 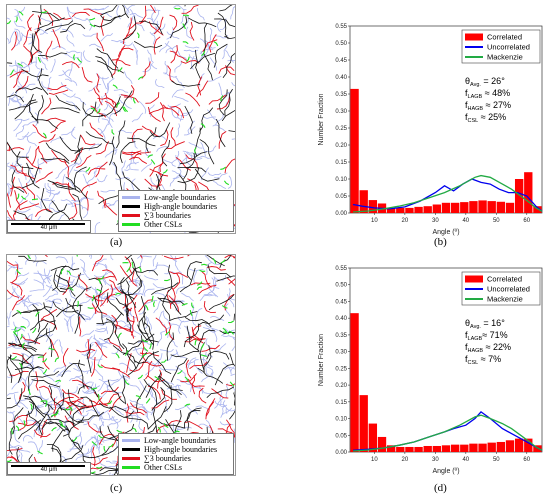 What do you see at coordinates (446, 382) in the screenshot?
I see `series-correlated` at bounding box center [446, 382].